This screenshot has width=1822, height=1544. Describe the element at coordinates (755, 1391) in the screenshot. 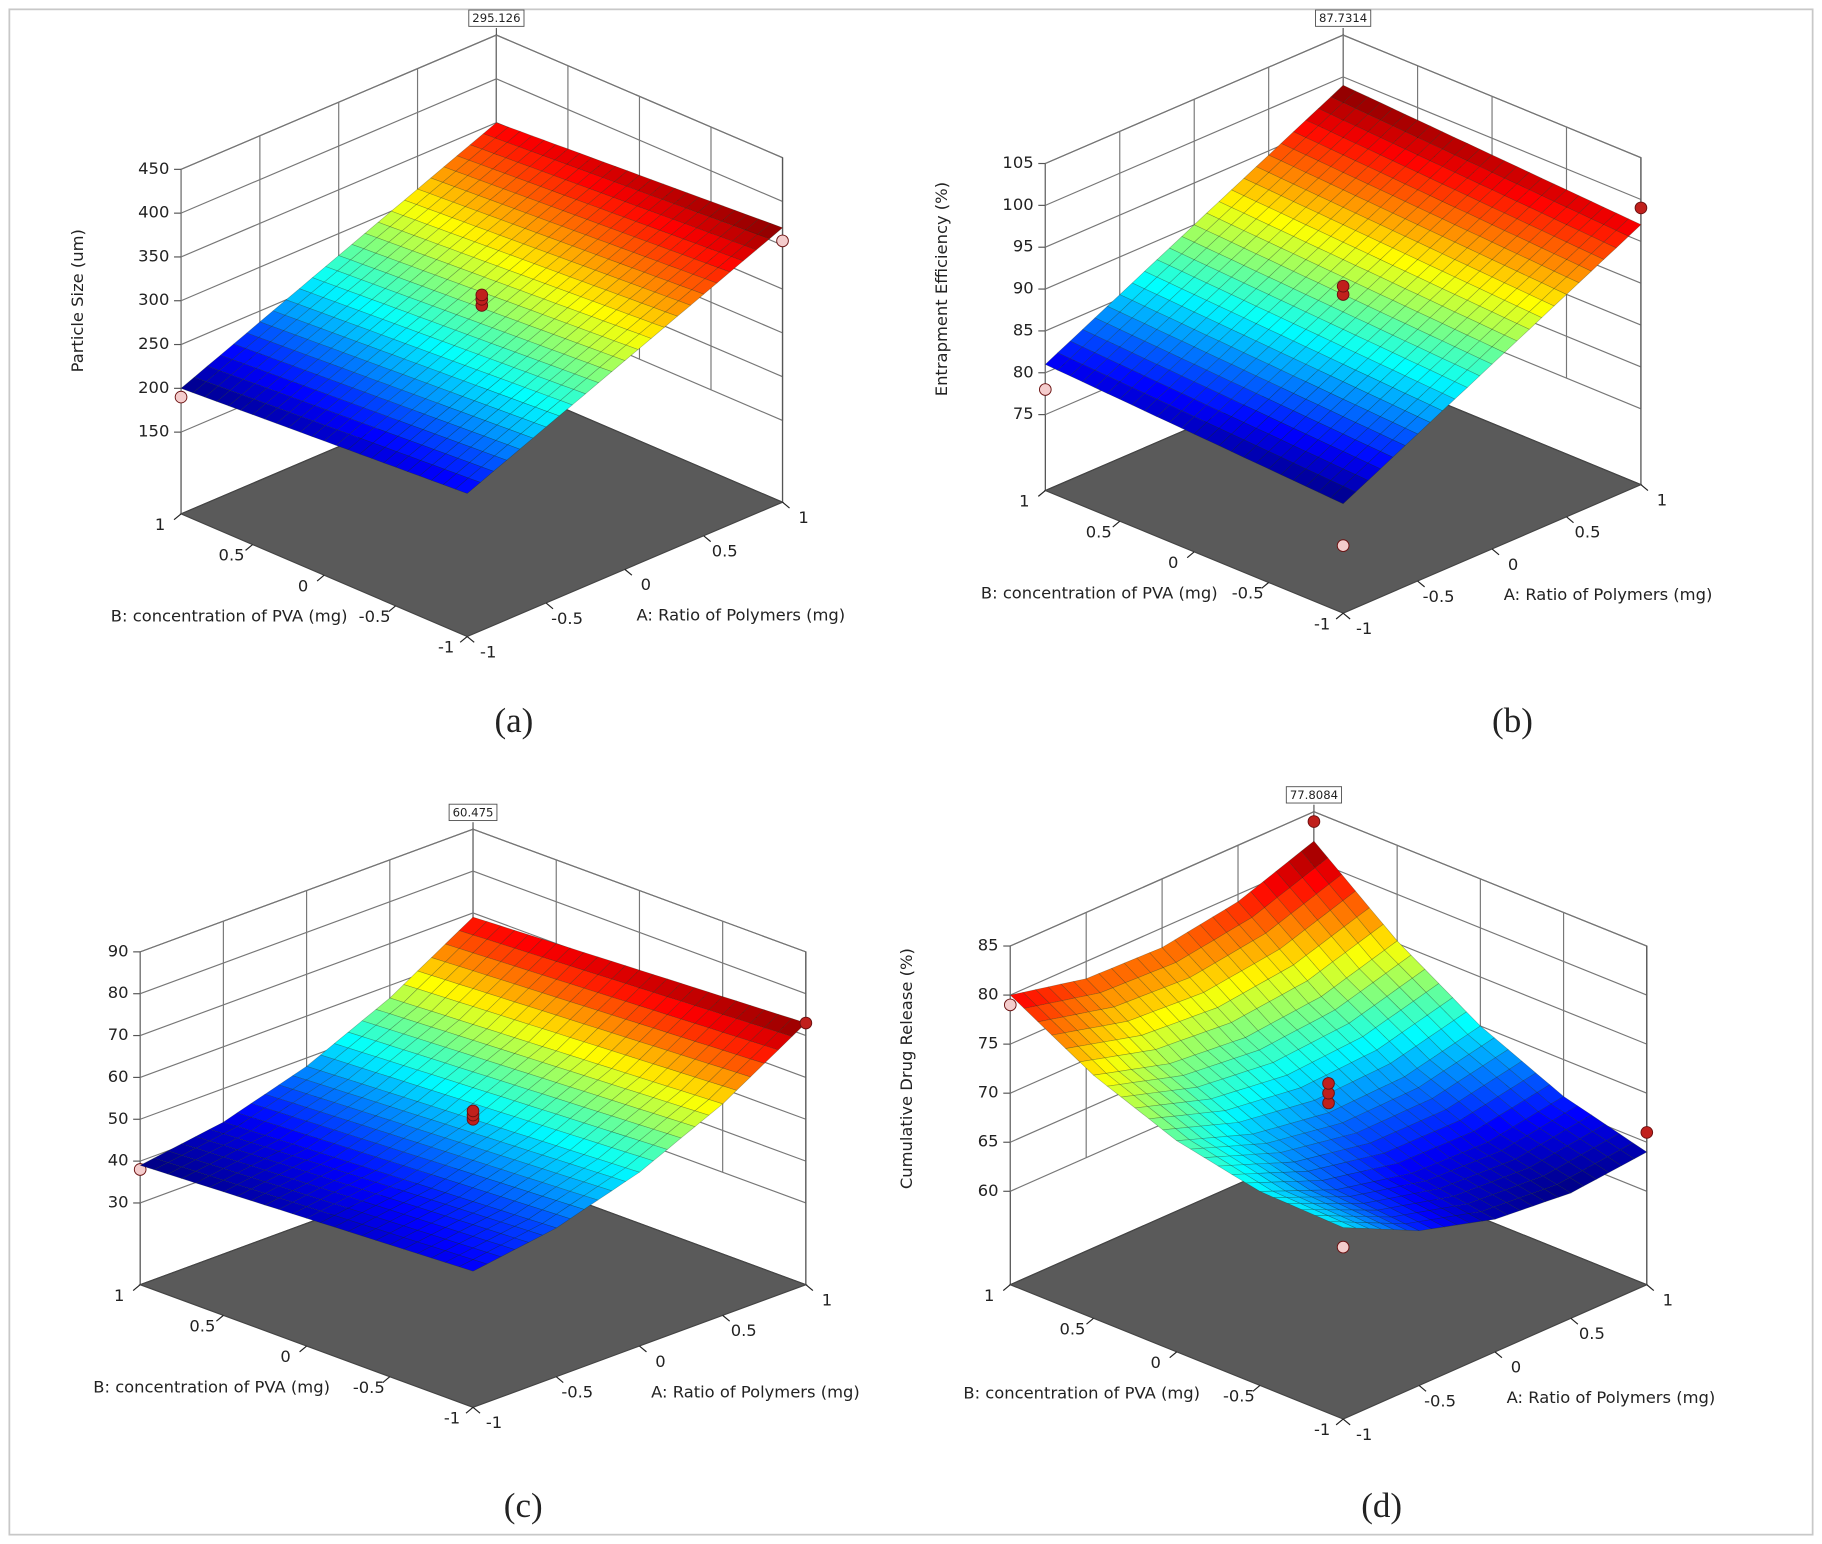

I see `x-axis-label: A: Ratio of Polymers (mg)` at that location.